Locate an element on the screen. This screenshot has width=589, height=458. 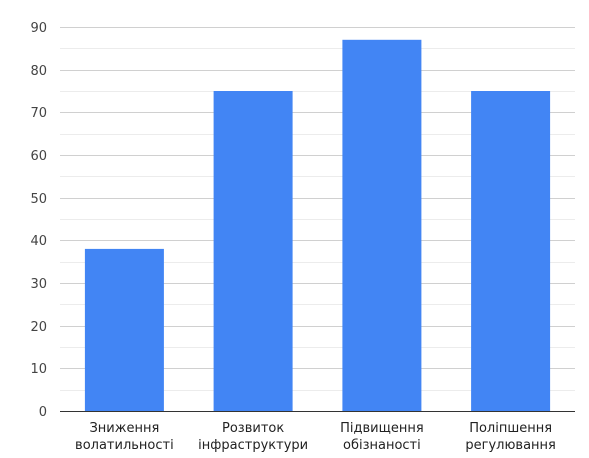
y-tick-label: 30 is located at coordinates (38, 284).